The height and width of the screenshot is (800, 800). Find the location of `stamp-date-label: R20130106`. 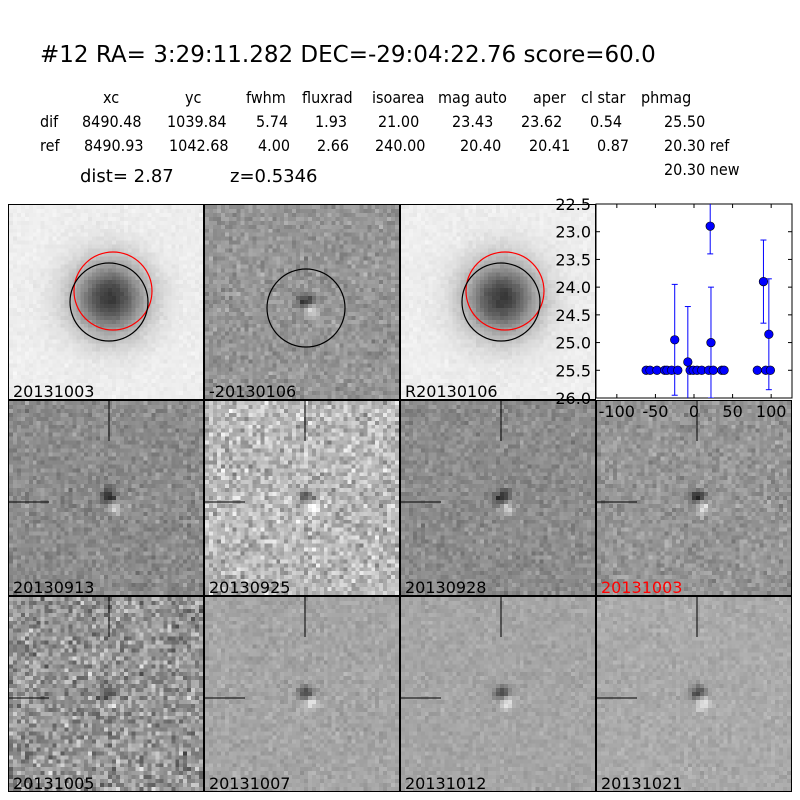

stamp-date-label: R20130106 is located at coordinates (451, 391).